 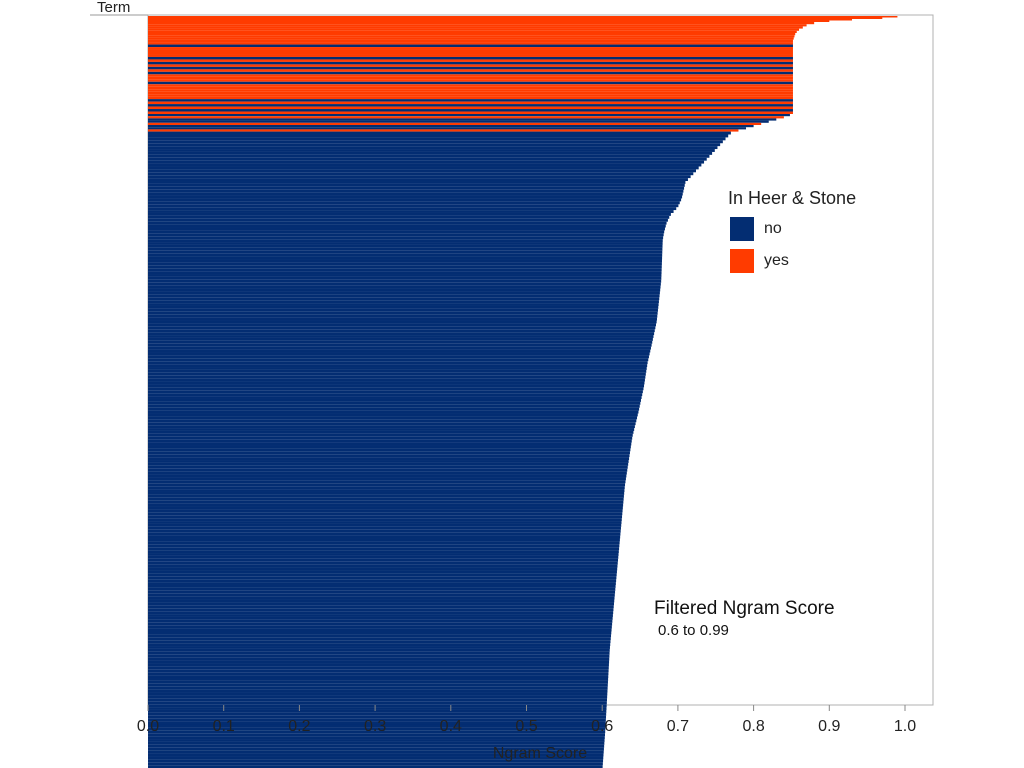 I want to click on x-tick-label: 0.9, so click(x=829, y=726).